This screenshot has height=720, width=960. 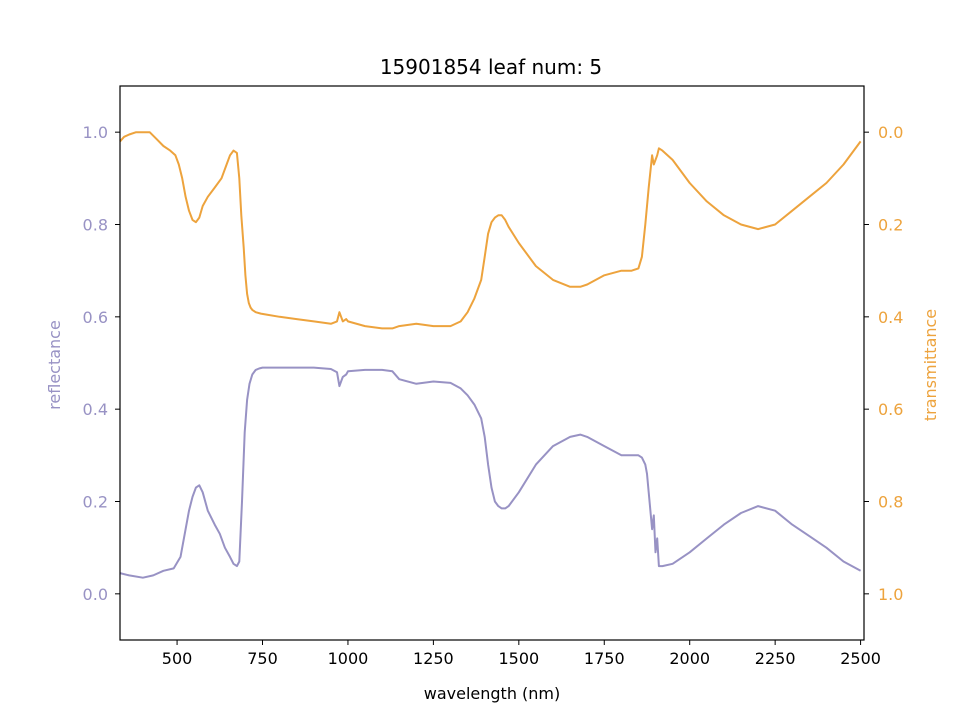 I want to click on x-axis-label: wavelength (nm), so click(x=492, y=693).